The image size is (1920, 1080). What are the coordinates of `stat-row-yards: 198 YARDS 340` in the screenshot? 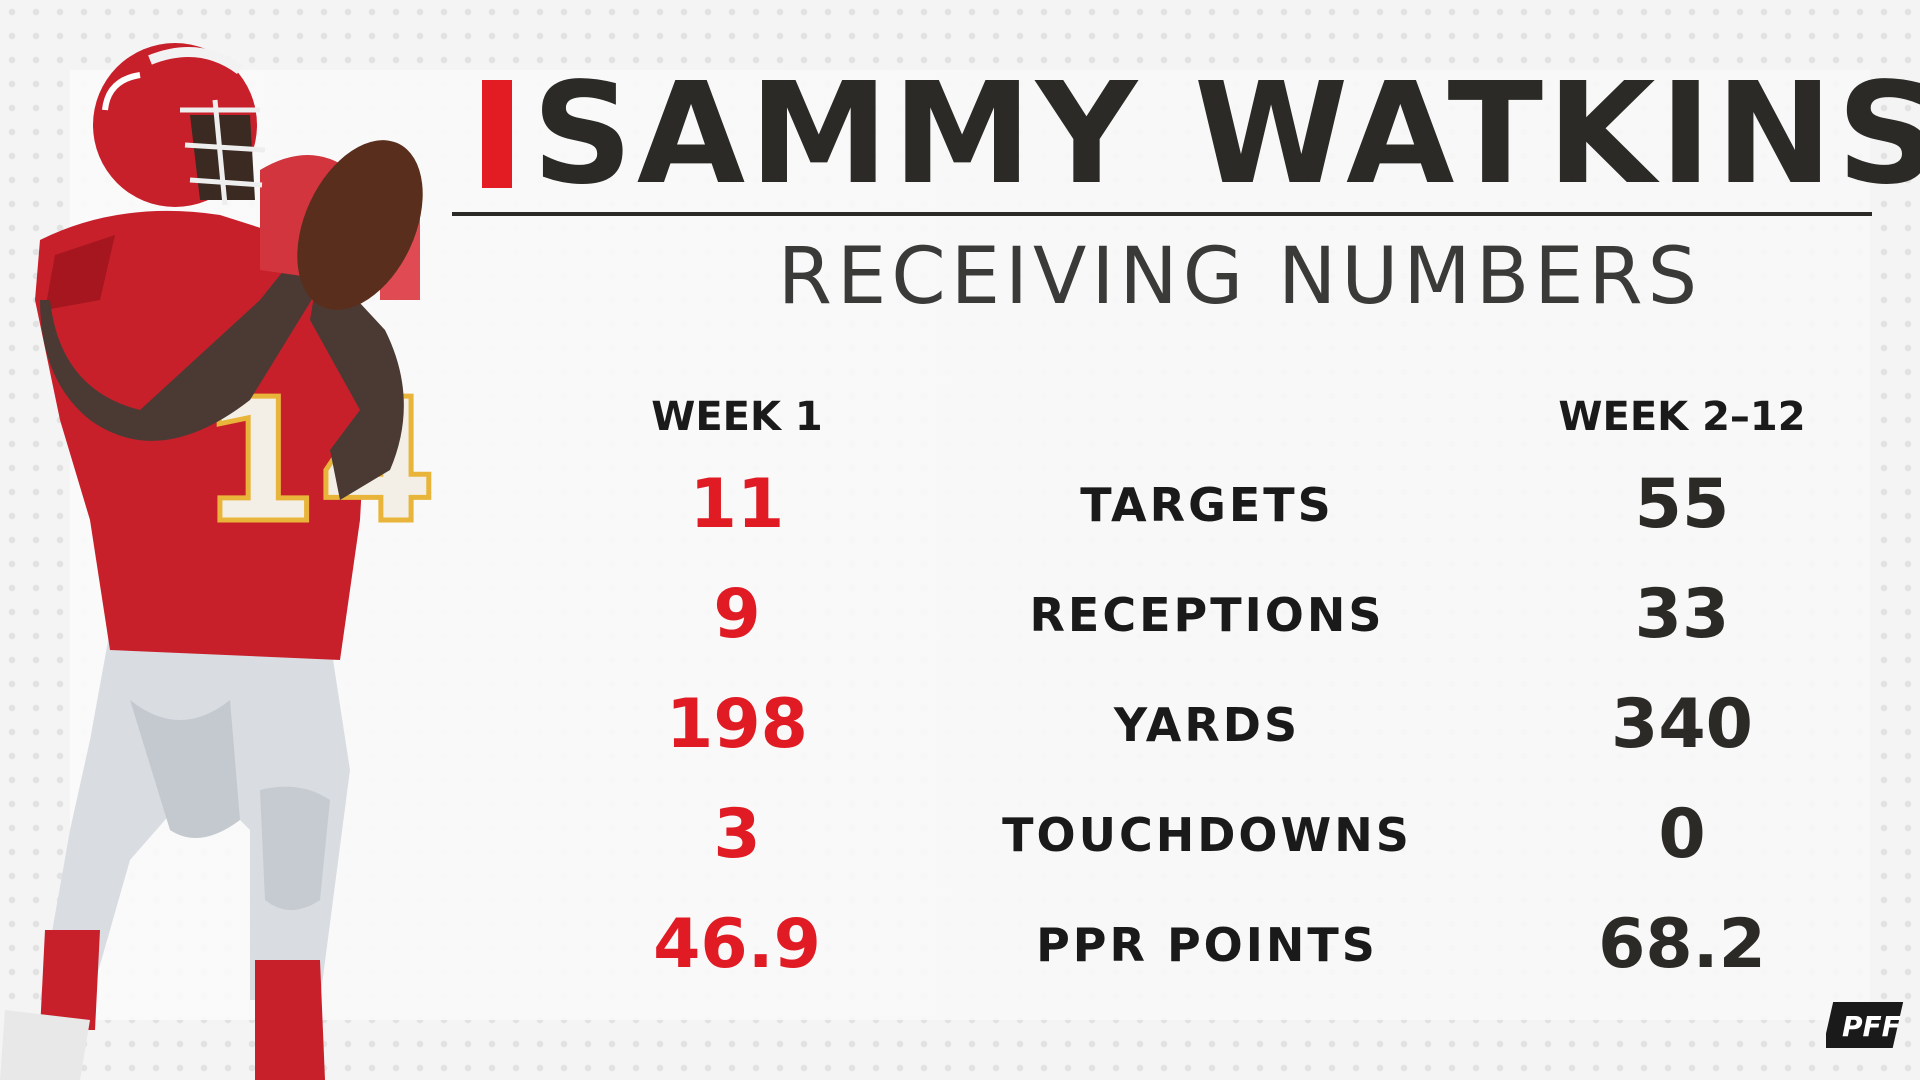 It's located at (960, 725).